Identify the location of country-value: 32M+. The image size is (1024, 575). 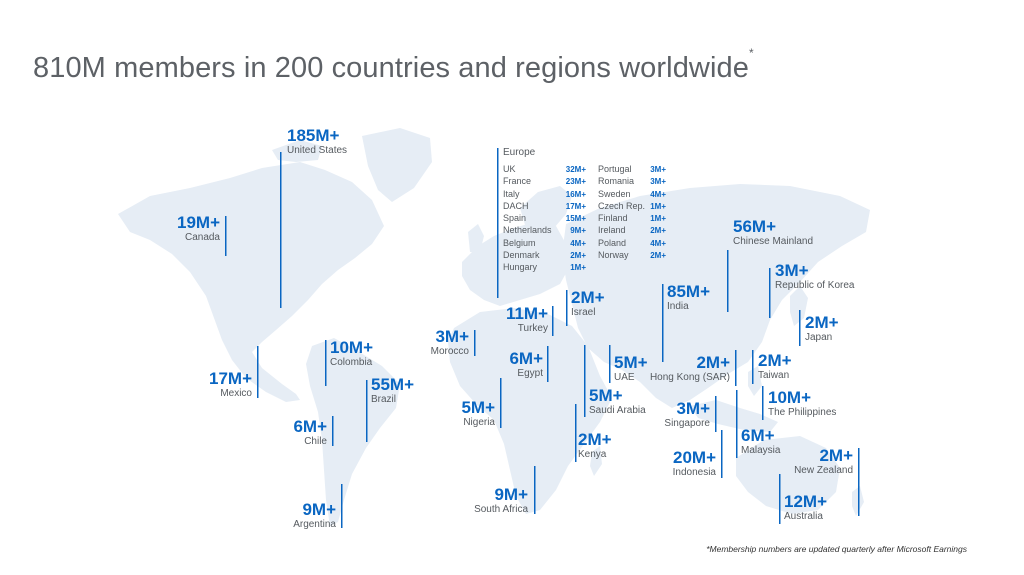
(575, 169).